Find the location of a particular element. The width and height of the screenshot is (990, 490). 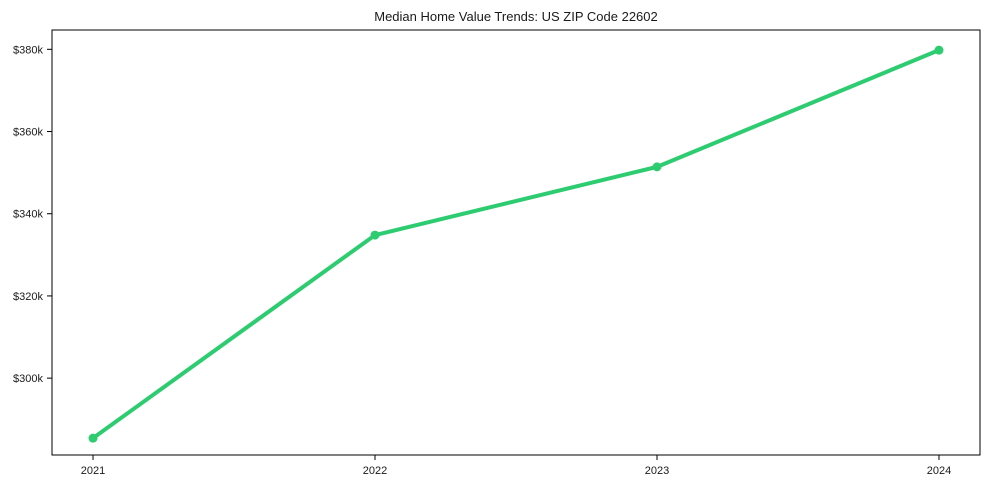

data-point-2021 is located at coordinates (93, 438).